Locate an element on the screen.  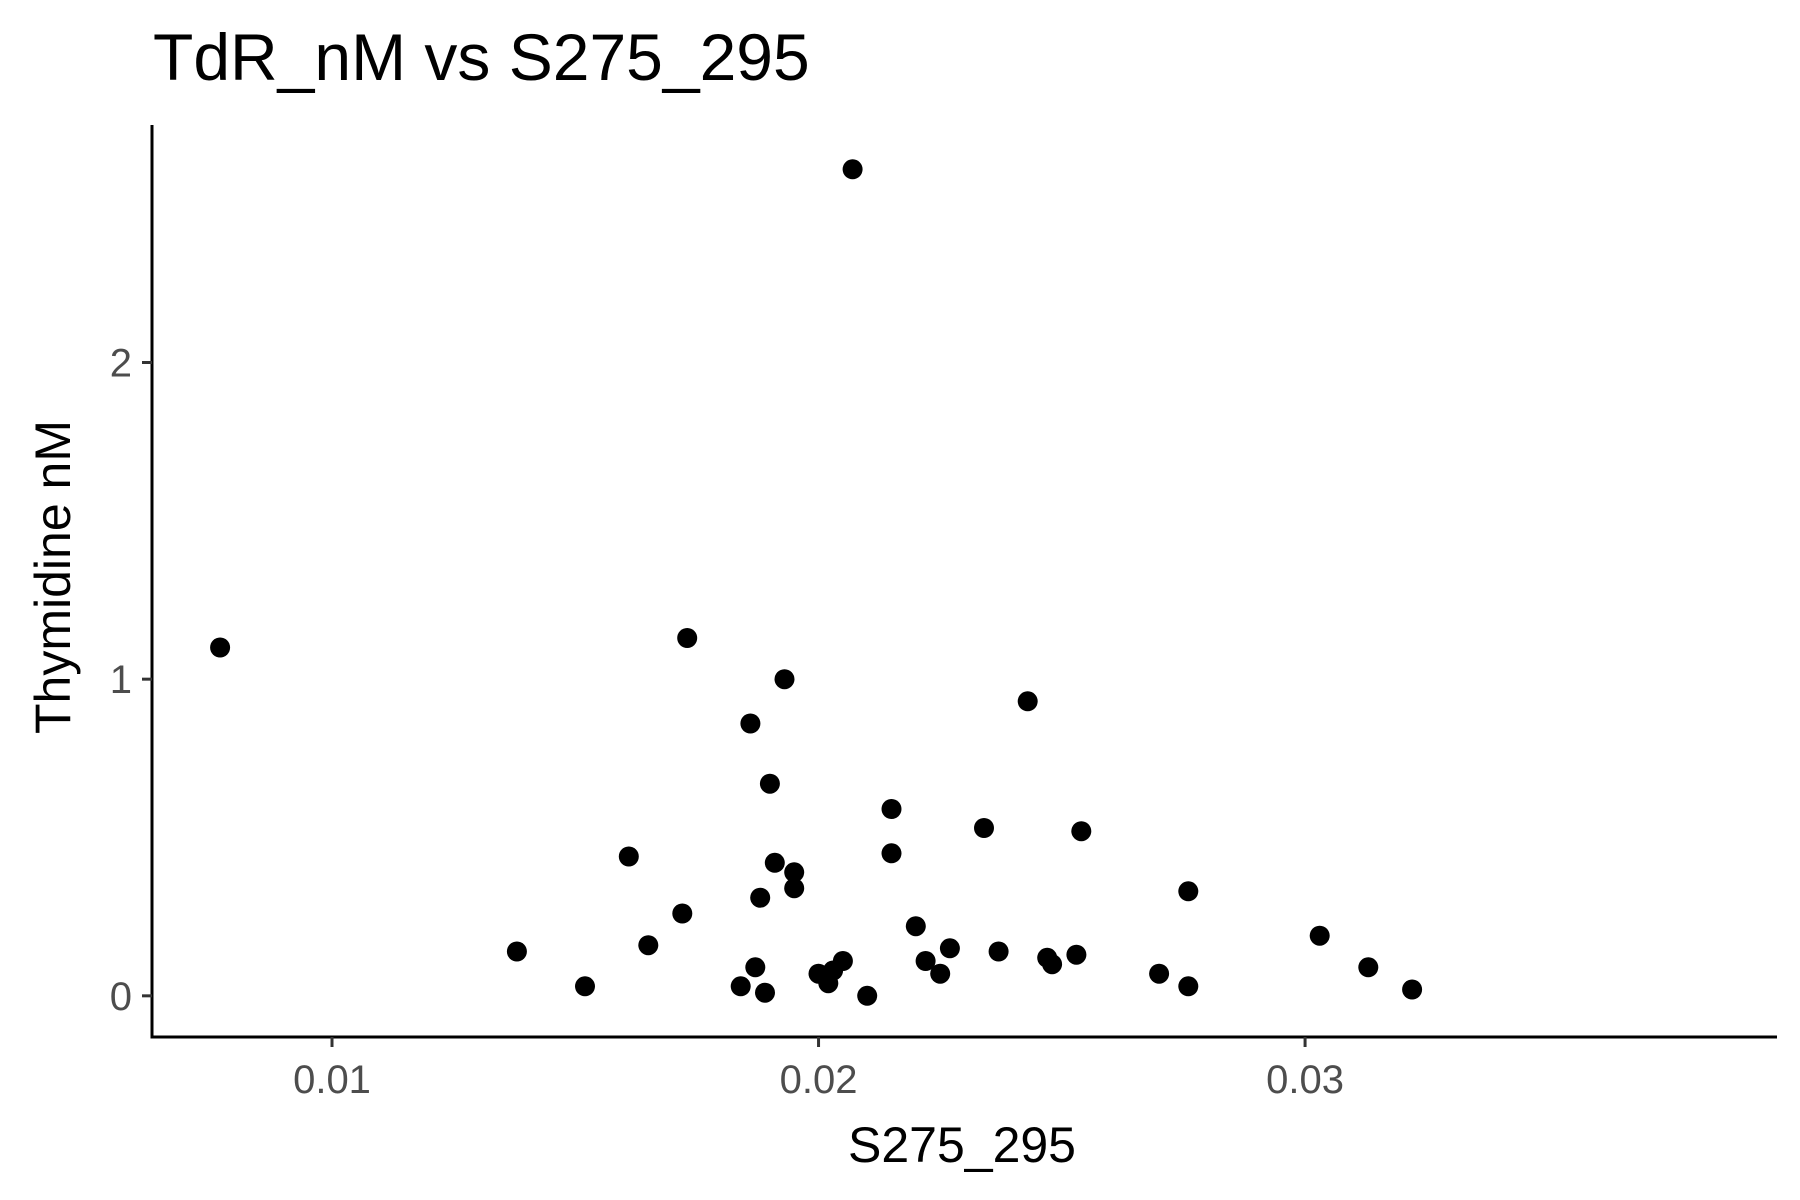
x-axis-title: S275_295 is located at coordinates (962, 1145).